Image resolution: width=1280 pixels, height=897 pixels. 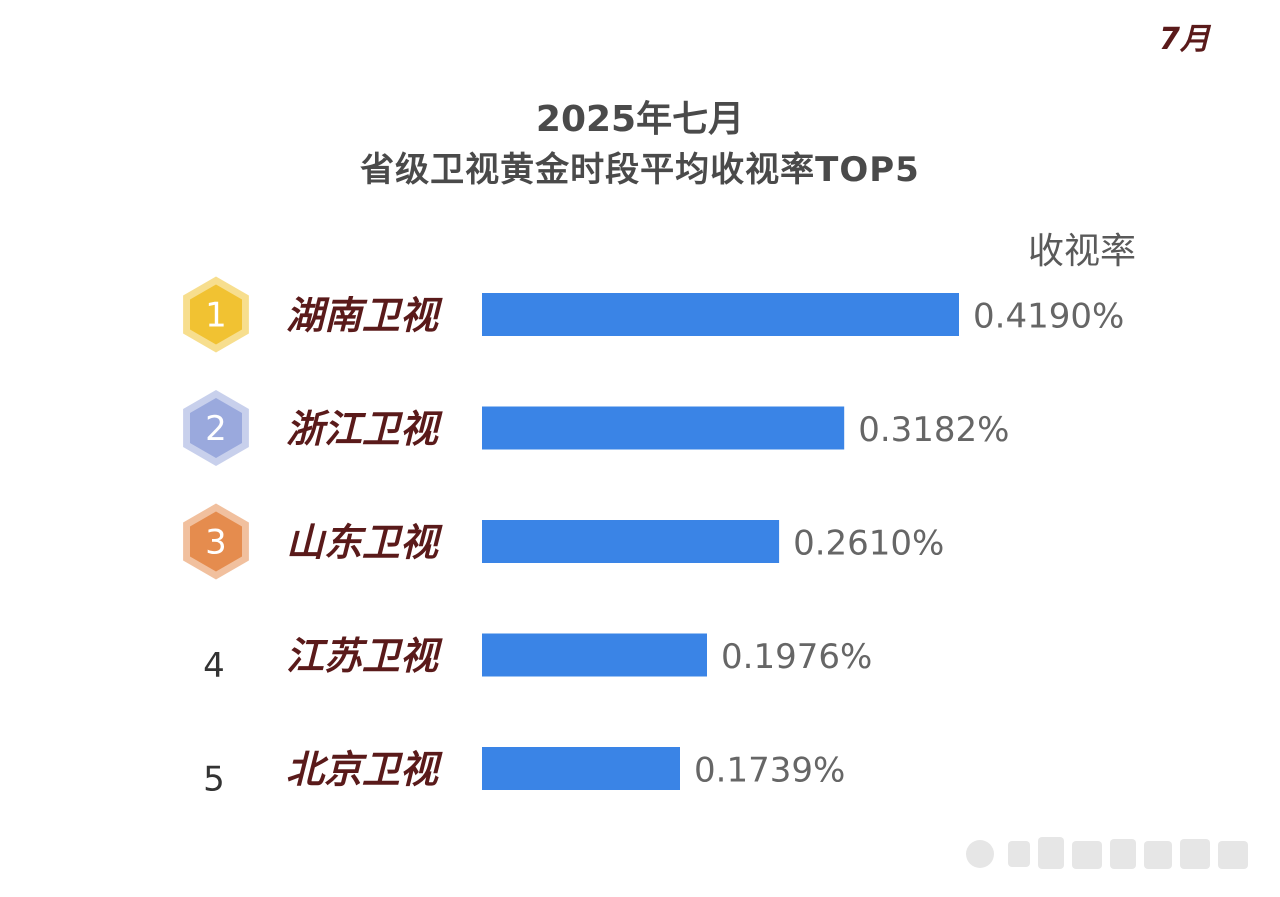 I want to click on category-label: 山东卫视, so click(x=364, y=543).